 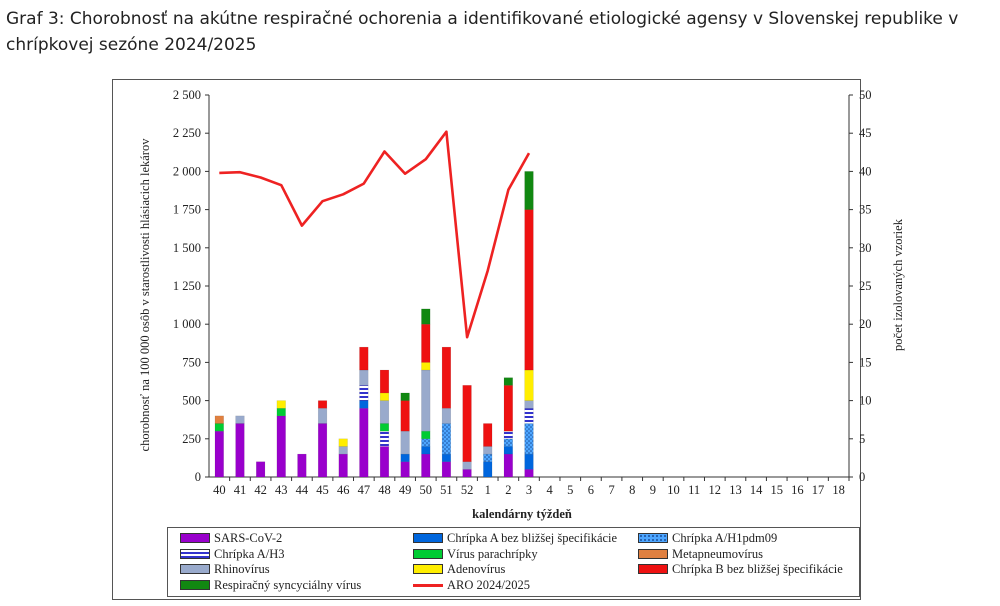 What do you see at coordinates (187, 248) in the screenshot?
I see `y-tick-label: 1 500` at bounding box center [187, 248].